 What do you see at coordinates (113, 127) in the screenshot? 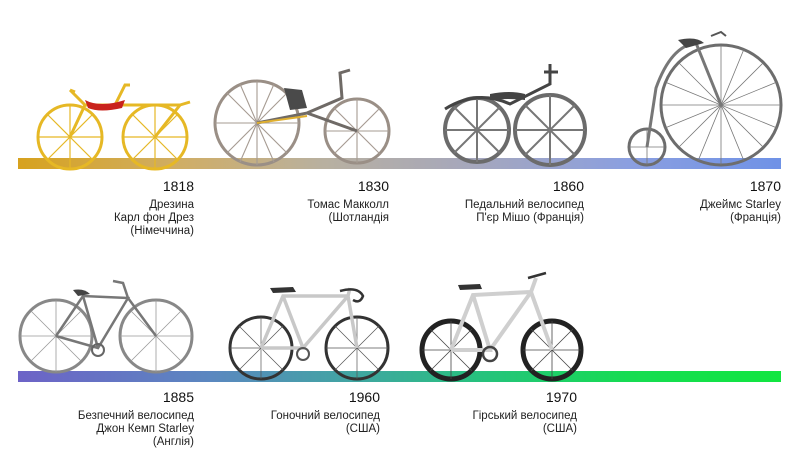
I see `draisine-bicycle-icon` at bounding box center [113, 127].